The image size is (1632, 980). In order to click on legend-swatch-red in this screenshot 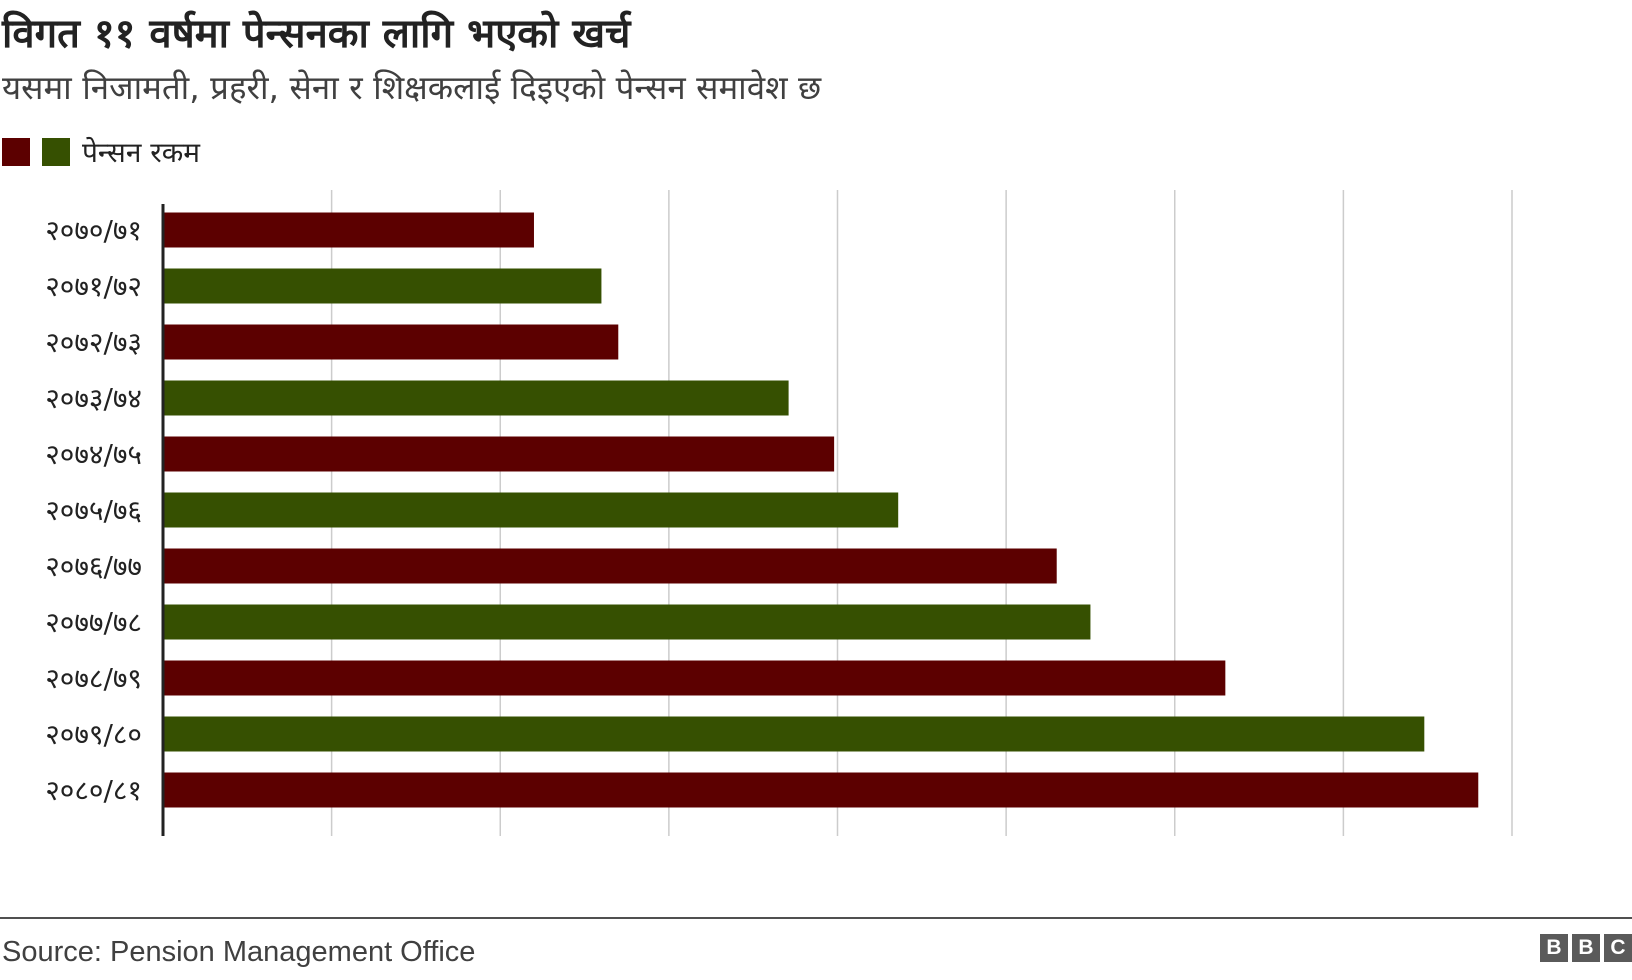, I will do `click(16, 152)`.